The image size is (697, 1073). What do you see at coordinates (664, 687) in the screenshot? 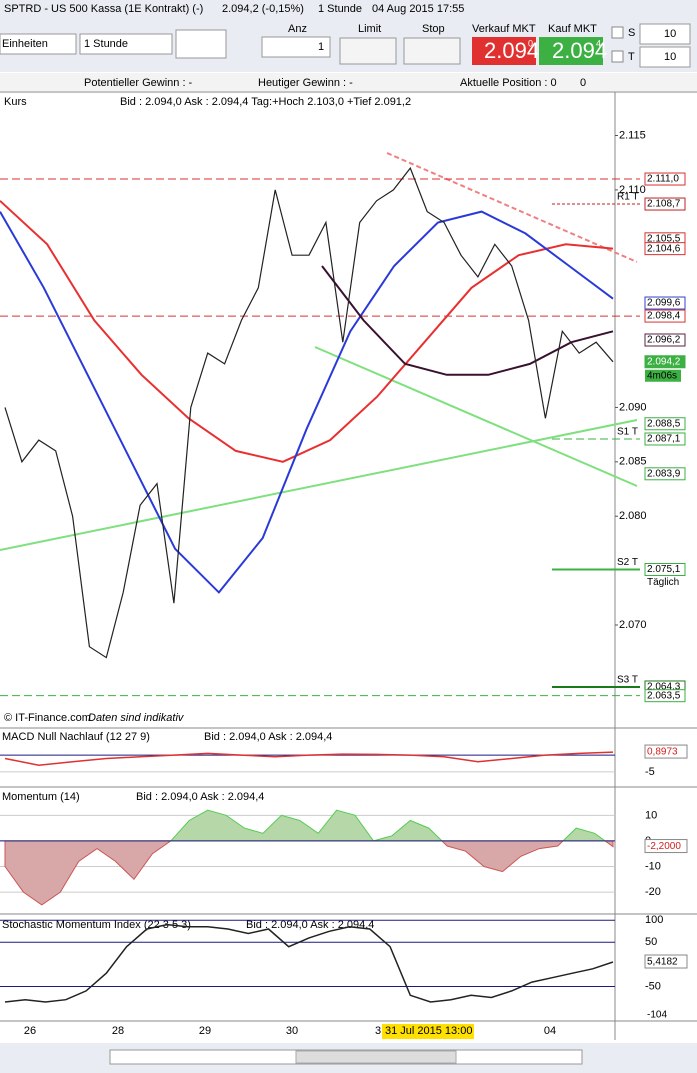
I see `level-label: 2.064,3` at bounding box center [664, 687].